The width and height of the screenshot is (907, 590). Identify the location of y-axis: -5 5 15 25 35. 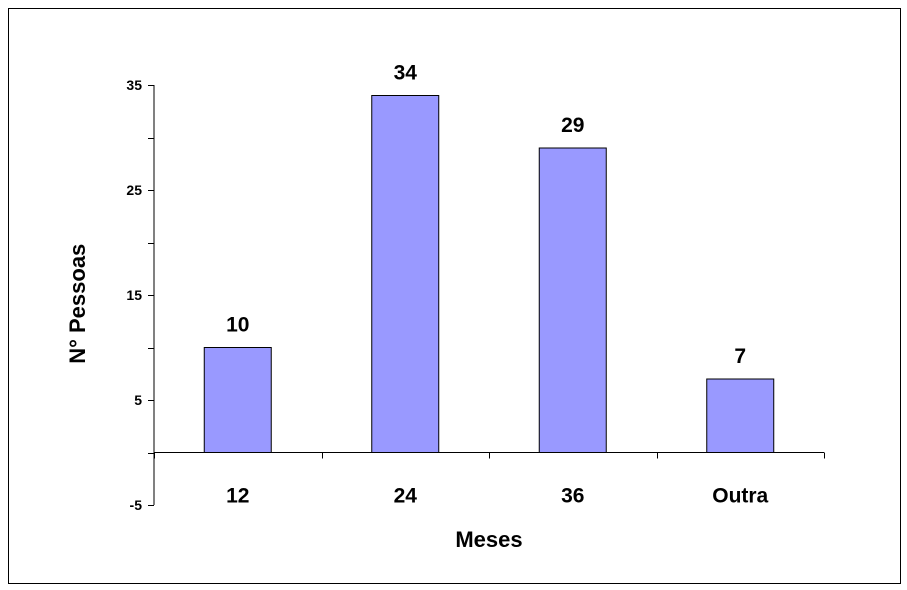
(140, 295).